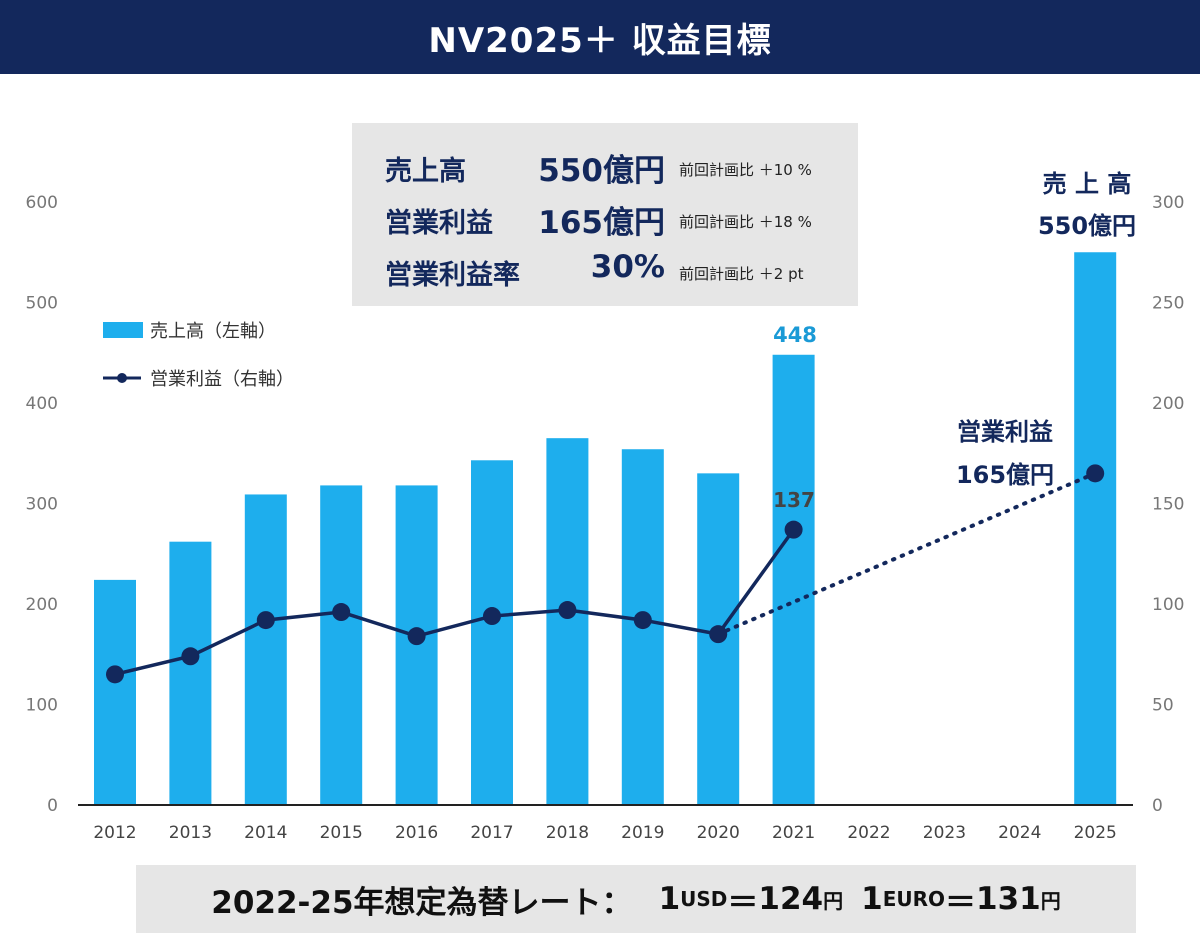 This screenshot has width=1200, height=940. What do you see at coordinates (425, 171) in the screenshot?
I see `summary-label: 売上高` at bounding box center [425, 171].